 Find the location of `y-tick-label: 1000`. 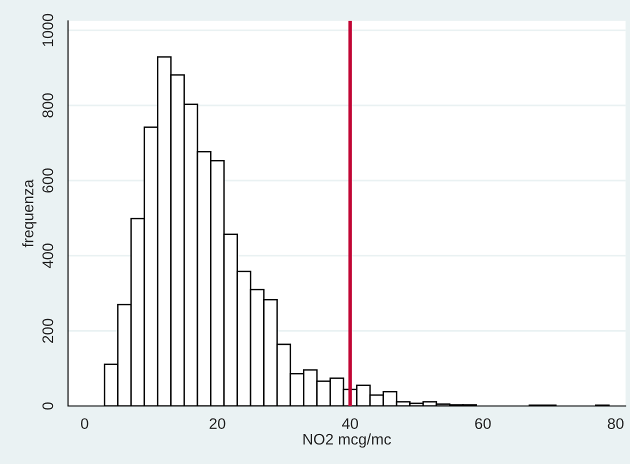

y-tick-label: 1000 is located at coordinates (48, 30).